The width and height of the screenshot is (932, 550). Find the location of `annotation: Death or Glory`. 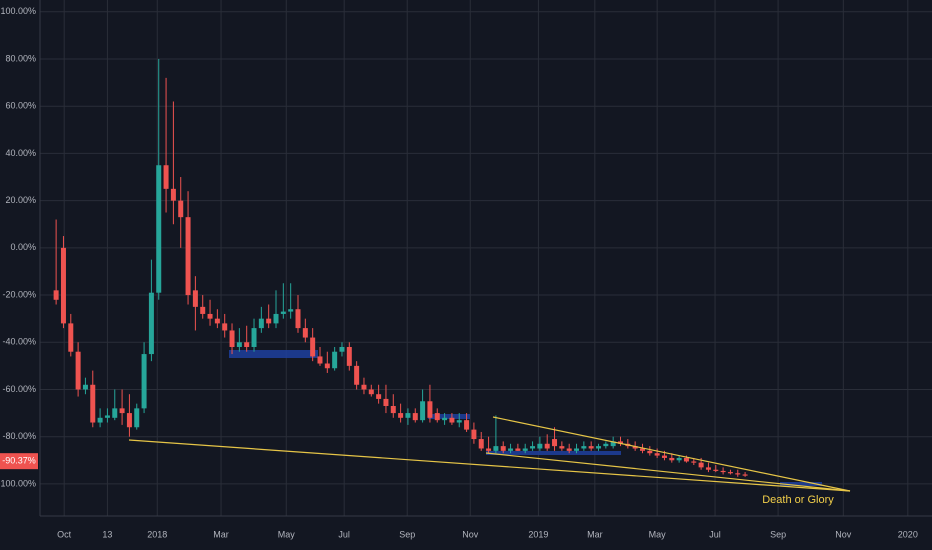

annotation: Death or Glory is located at coordinates (798, 500).